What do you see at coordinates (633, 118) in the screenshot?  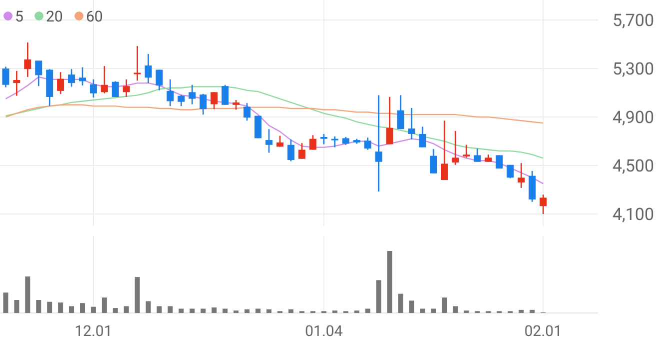 I see `y-tick-label: 4,900` at bounding box center [633, 118].